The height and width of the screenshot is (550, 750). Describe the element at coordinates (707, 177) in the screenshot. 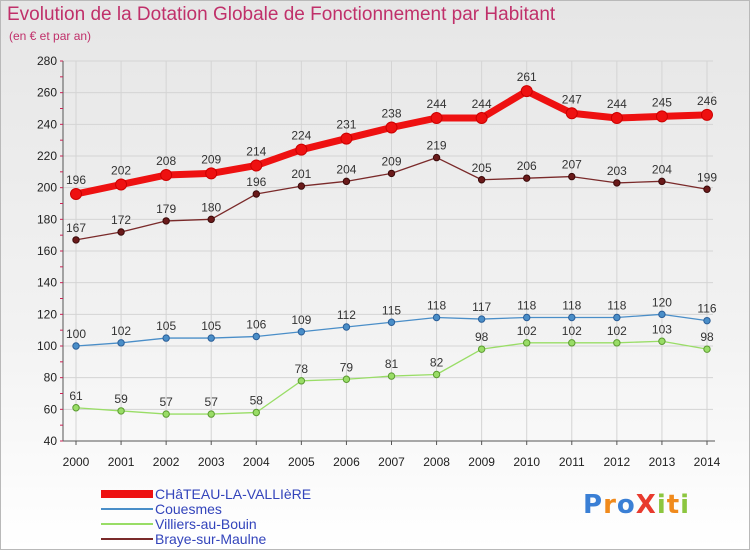

I see `data-label-braye: 199` at that location.